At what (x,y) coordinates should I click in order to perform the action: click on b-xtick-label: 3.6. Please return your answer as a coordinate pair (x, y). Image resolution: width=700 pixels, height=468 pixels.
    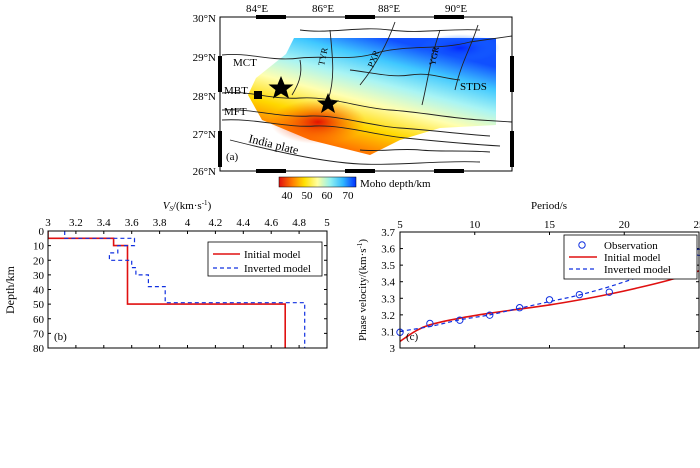
    Looking at the image, I should click on (132, 223).